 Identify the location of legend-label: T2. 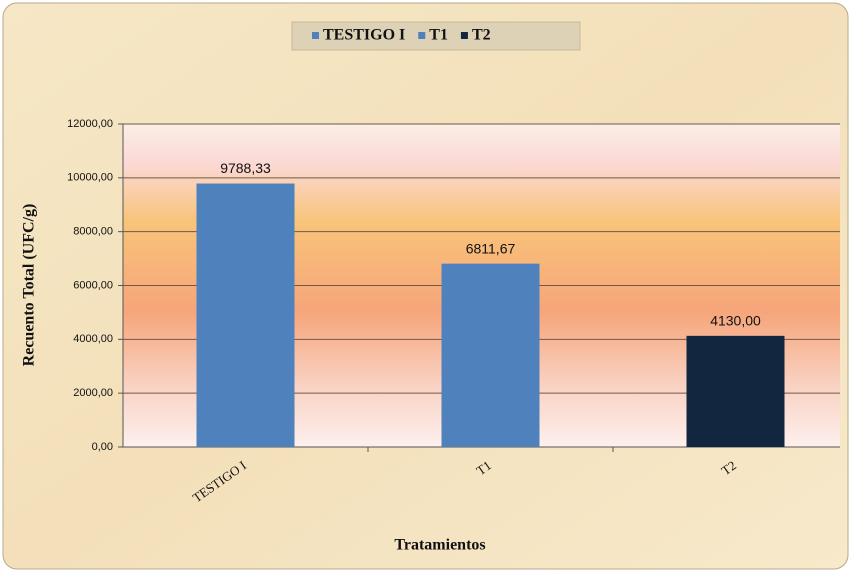
(481, 35).